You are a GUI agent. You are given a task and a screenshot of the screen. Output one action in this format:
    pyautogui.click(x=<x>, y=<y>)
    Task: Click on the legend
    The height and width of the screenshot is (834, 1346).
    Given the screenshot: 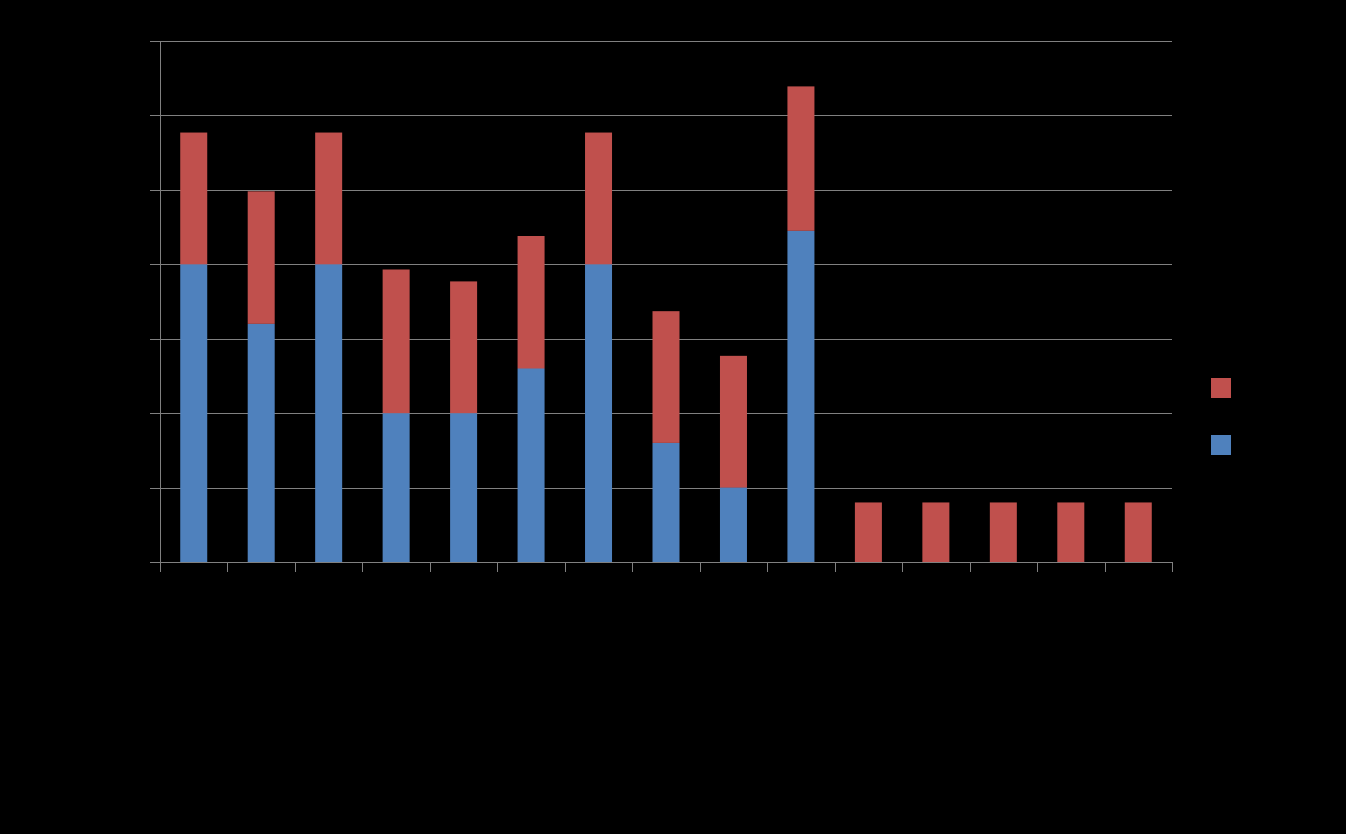 What is the action you would take?
    pyautogui.click(x=1221, y=416)
    